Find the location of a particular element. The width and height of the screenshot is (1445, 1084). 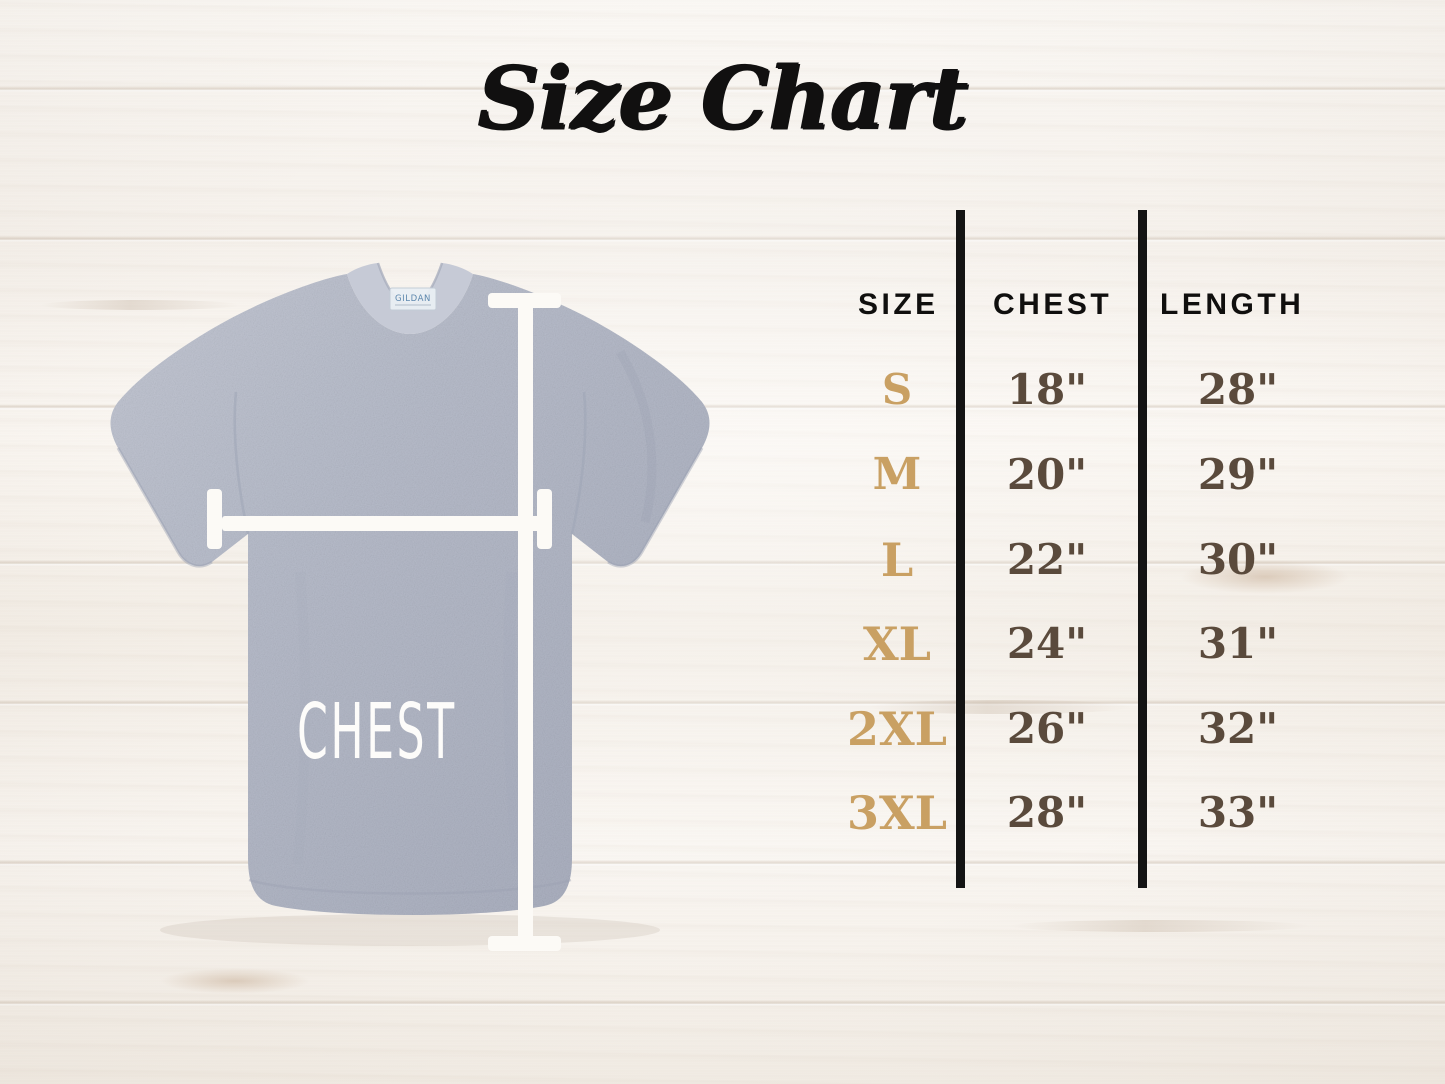

table-row: S 18" 28" is located at coordinates (1088, 390).